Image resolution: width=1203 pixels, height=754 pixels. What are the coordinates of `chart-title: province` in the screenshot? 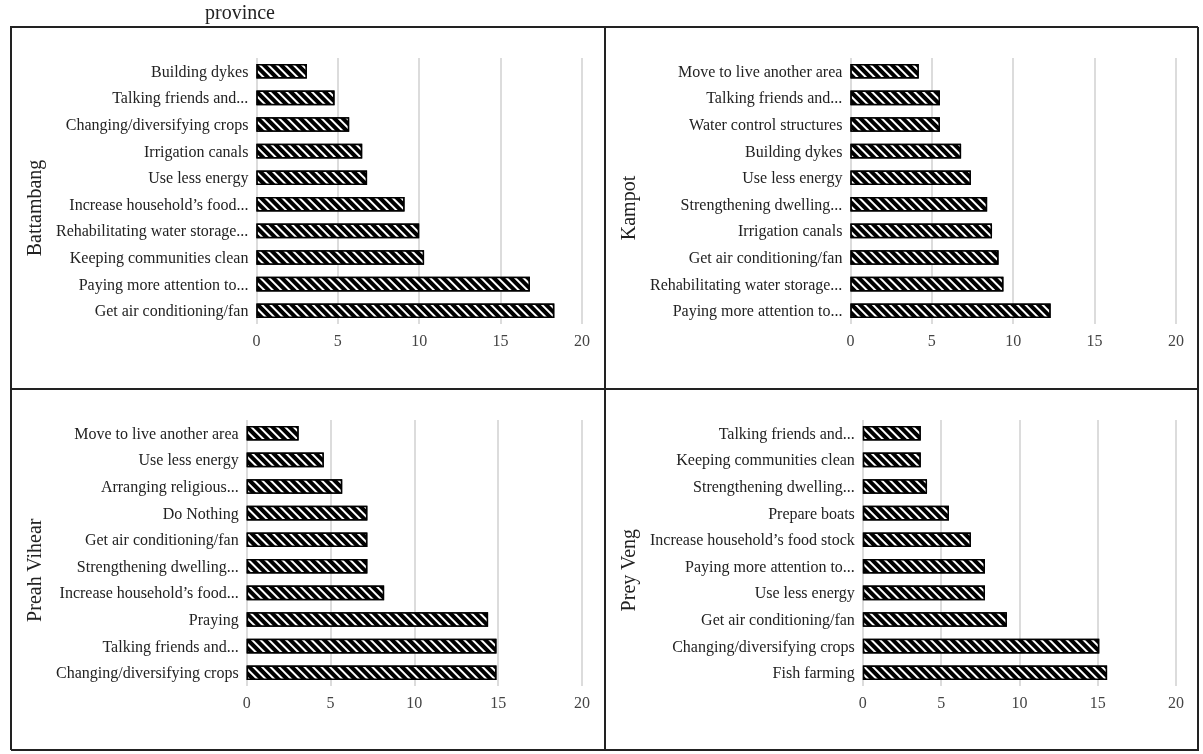 It's located at (240, 12).